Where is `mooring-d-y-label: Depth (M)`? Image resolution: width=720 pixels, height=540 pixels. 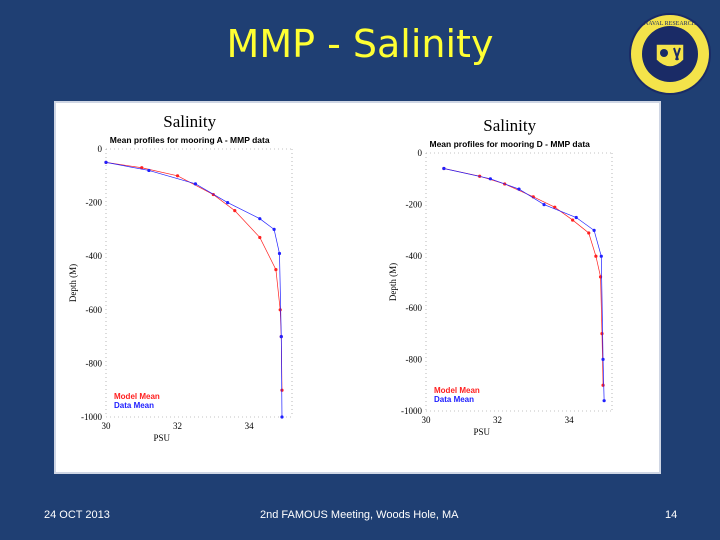 mooring-d-y-label: Depth (M) is located at coordinates (393, 282).